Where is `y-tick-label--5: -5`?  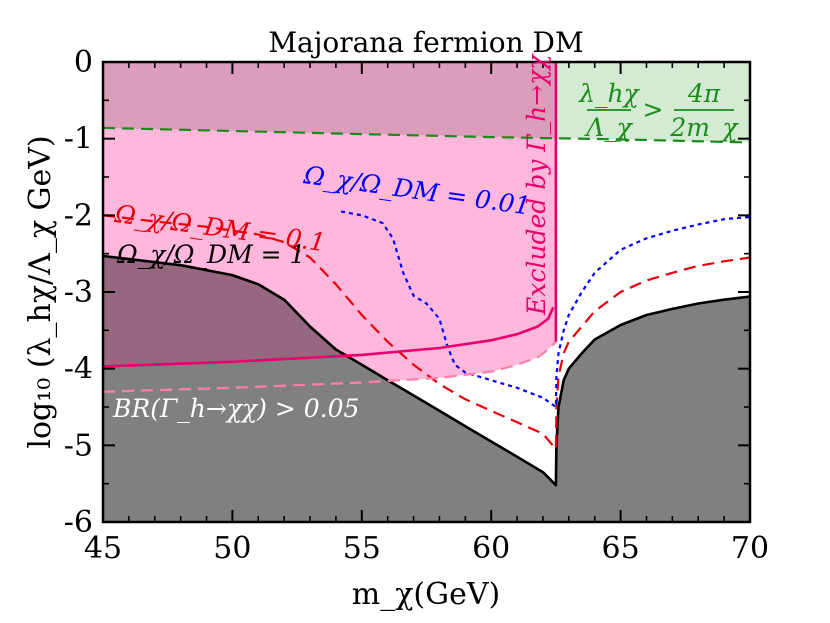 y-tick-label--5: -5 is located at coordinates (78, 445).